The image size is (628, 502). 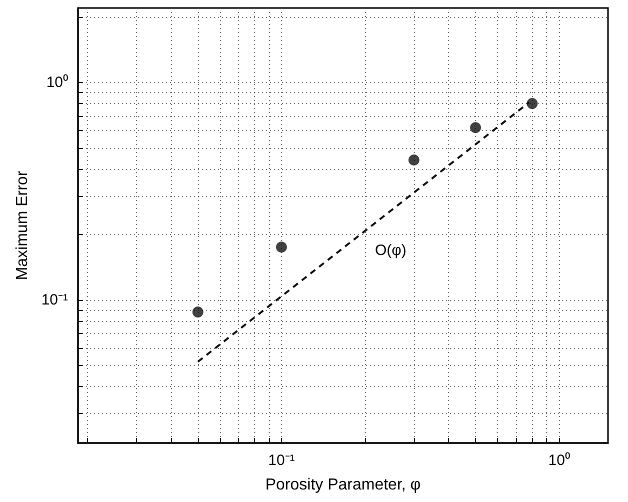 What do you see at coordinates (343, 485) in the screenshot?
I see `x-axis-title: Porosity Parameter, φ` at bounding box center [343, 485].